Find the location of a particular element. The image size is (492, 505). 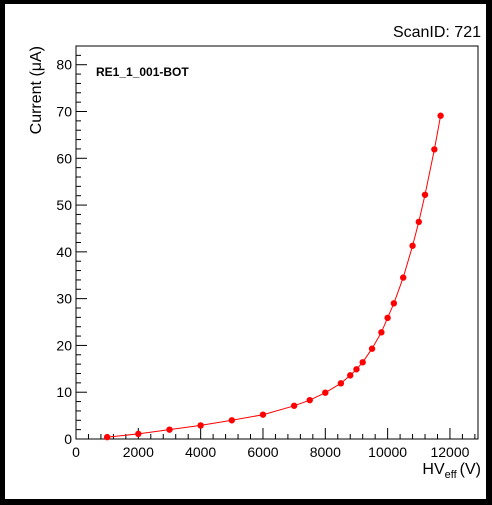

x-tick-label: 8000 is located at coordinates (325, 452).